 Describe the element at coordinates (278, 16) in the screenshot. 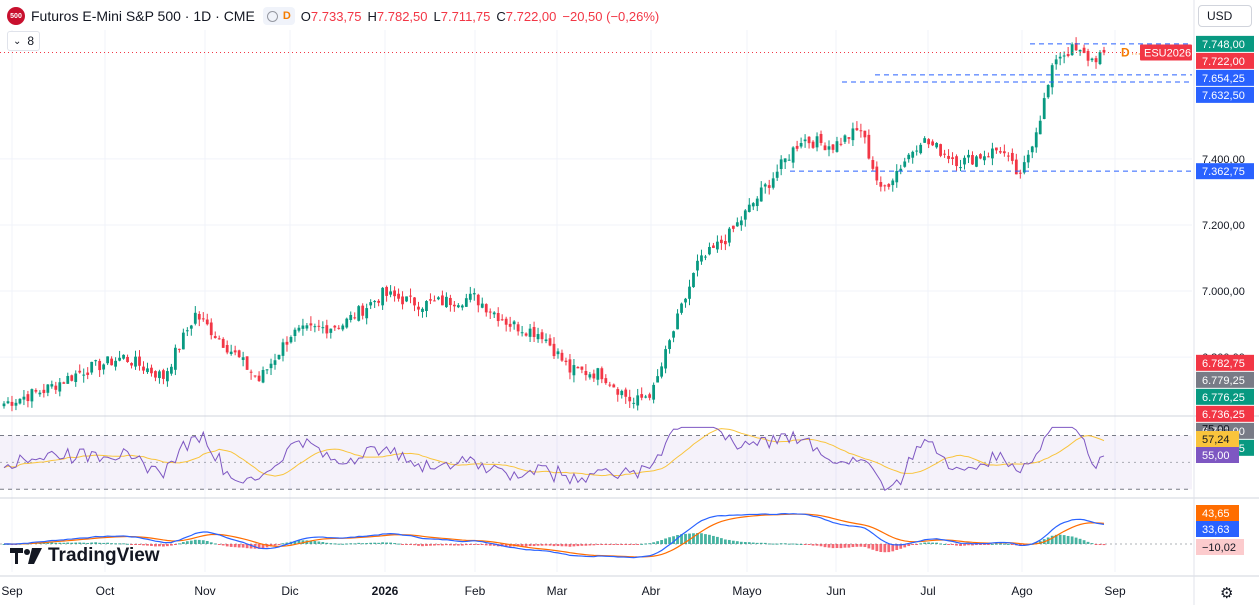

I see `visibility-pill: D` at that location.